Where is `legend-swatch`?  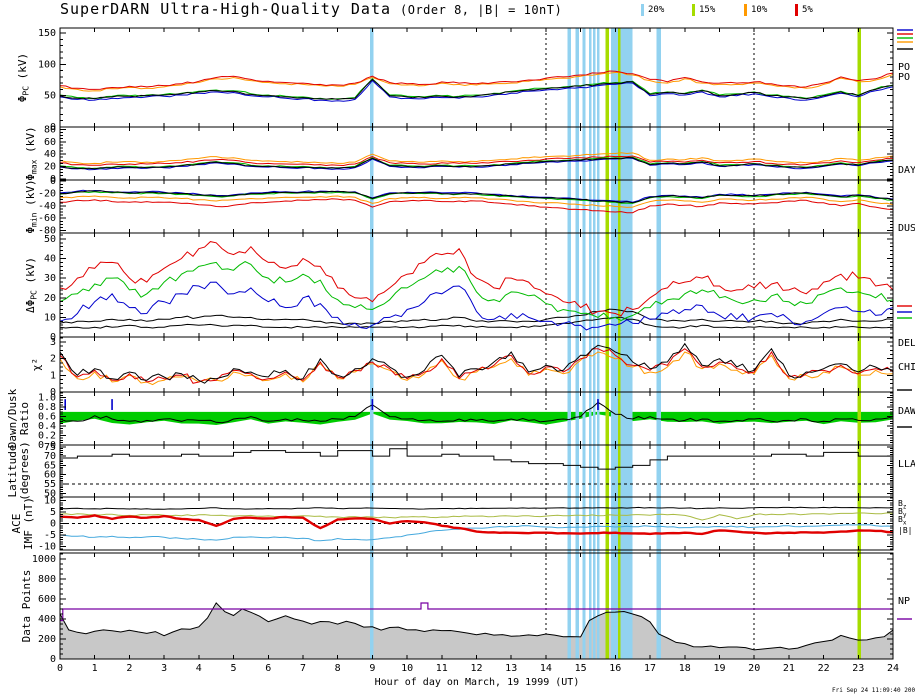
legend-swatch is located at coordinates (796, 10).